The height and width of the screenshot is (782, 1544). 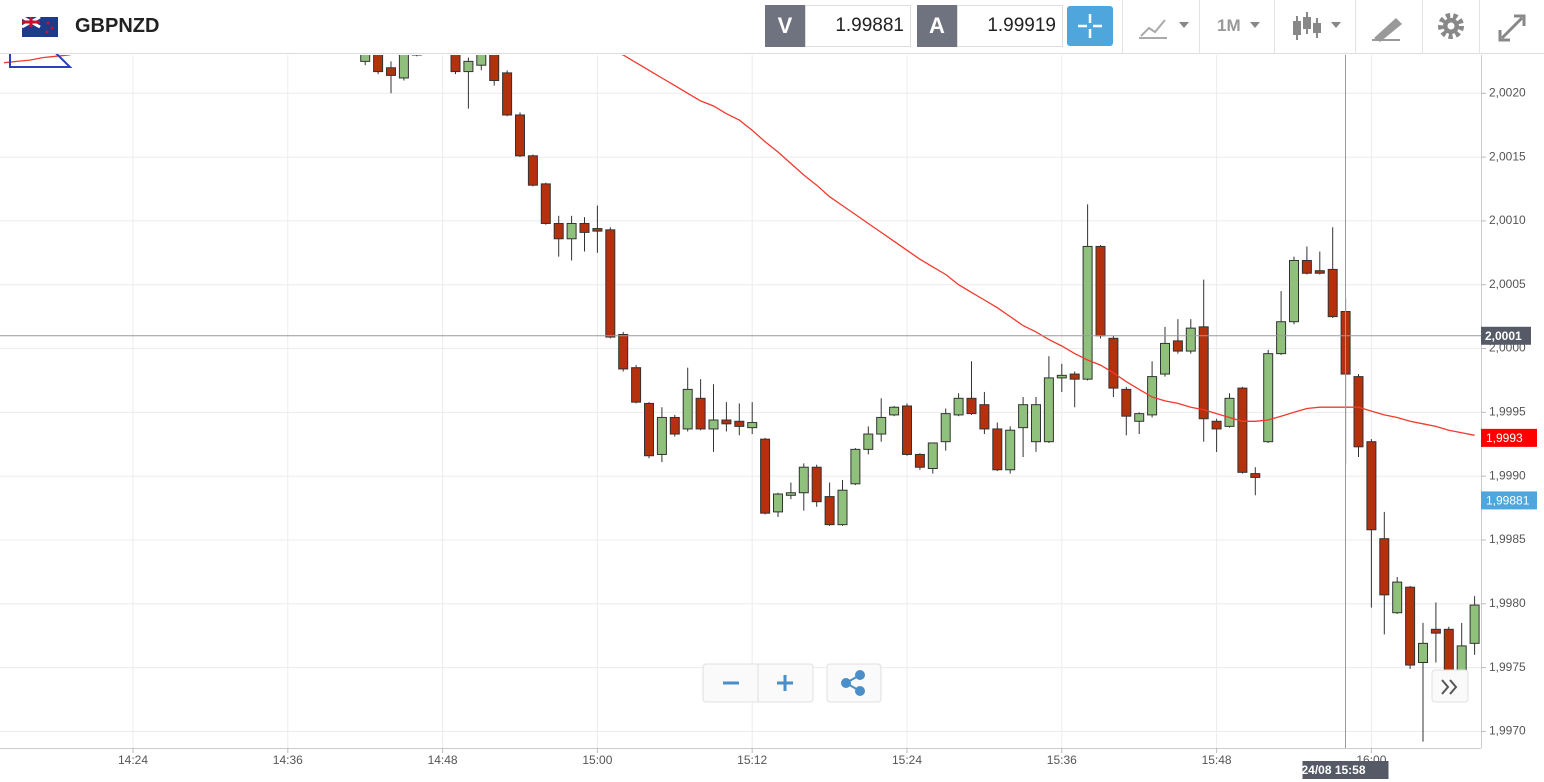 I want to click on ma-last-label: 1,9993, so click(x=1504, y=438).